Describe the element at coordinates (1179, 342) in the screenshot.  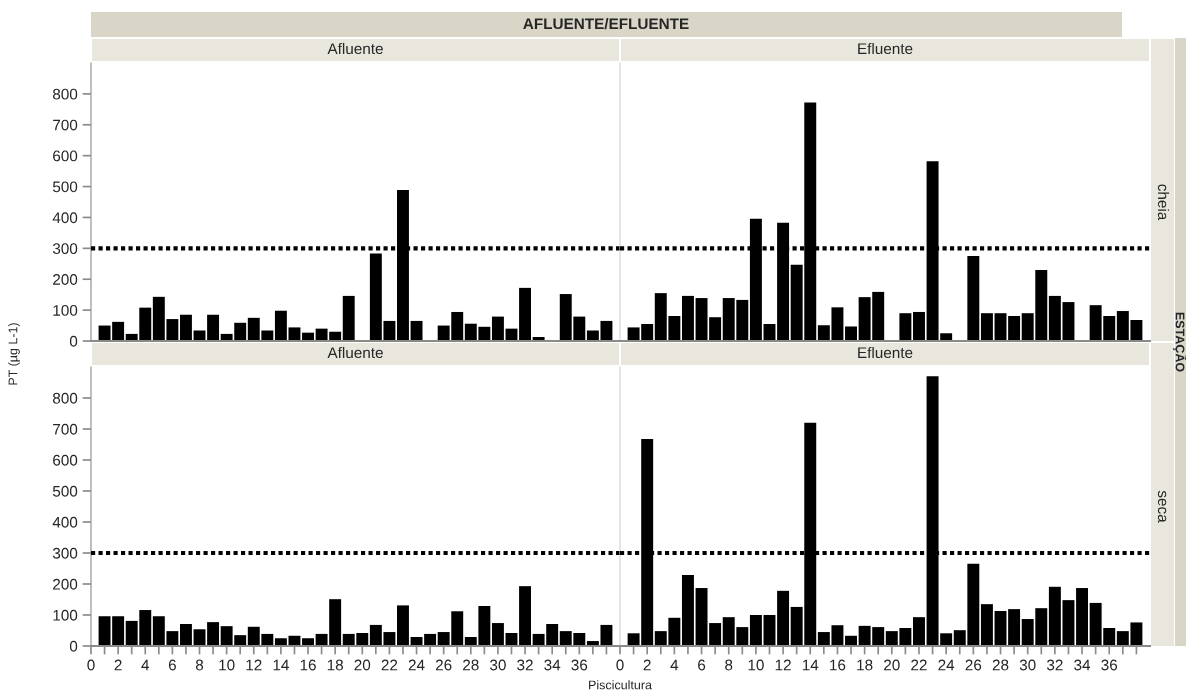
I see `text: ESTAÇÃO` at that location.